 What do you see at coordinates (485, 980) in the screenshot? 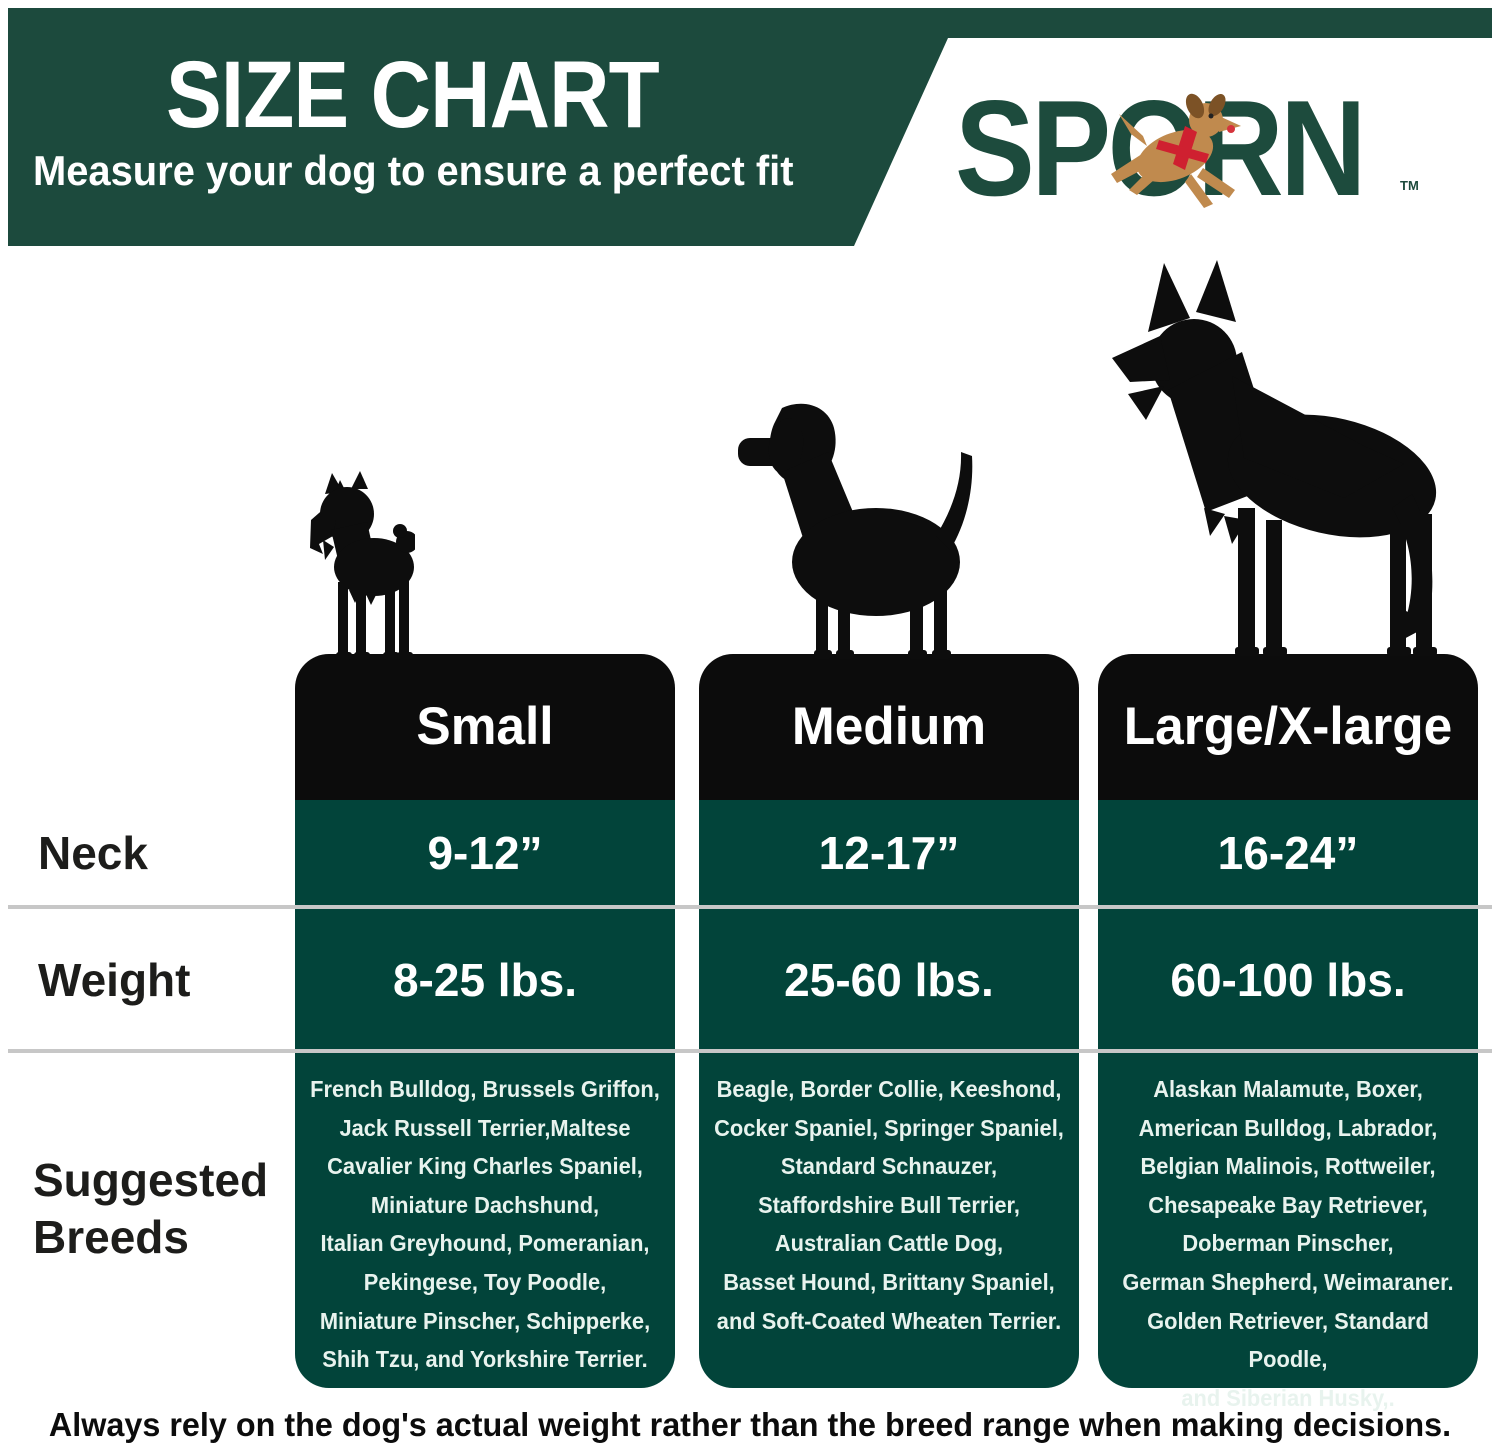
I see `small-weight-value: 8-25 lbs.` at bounding box center [485, 980].